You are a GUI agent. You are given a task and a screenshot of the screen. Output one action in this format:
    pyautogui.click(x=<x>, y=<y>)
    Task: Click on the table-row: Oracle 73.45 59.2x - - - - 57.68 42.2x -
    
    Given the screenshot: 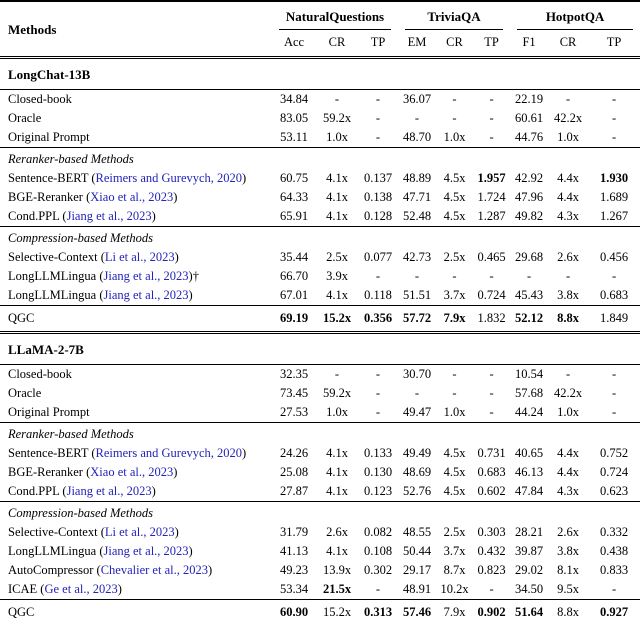 What is the action you would take?
    pyautogui.click(x=320, y=393)
    